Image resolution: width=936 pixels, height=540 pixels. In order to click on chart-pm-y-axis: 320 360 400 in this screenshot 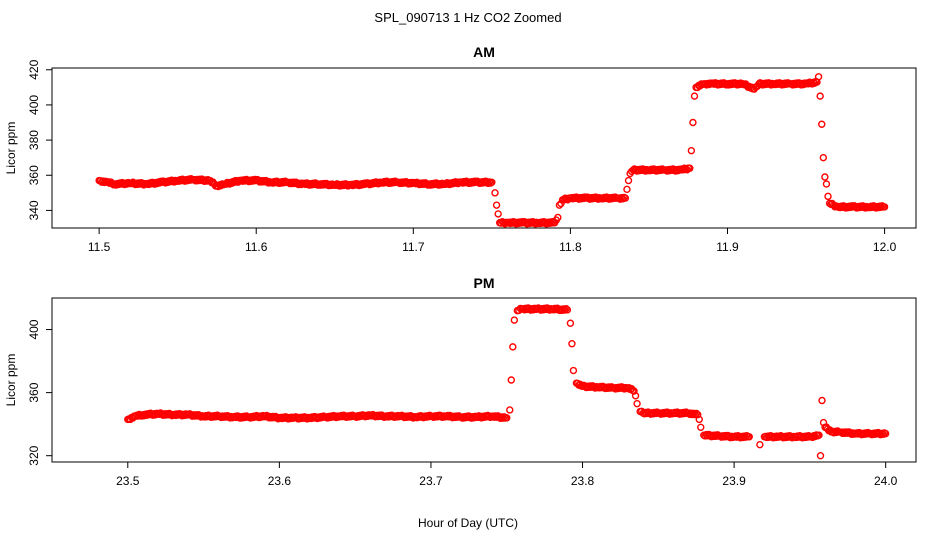, I will do `click(40, 392)`.